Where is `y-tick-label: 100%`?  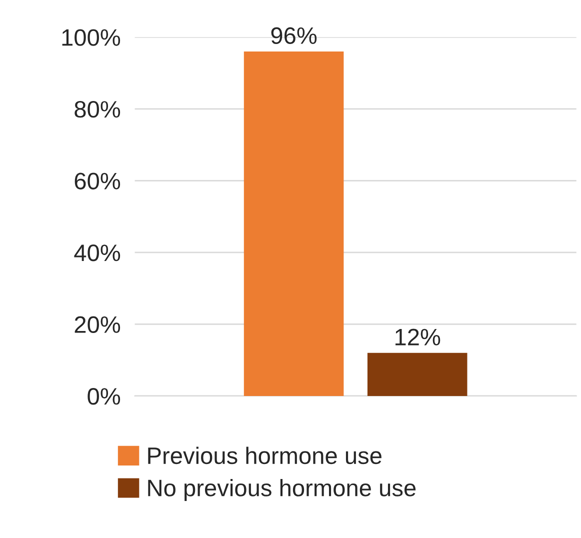
y-tick-label: 100% is located at coordinates (91, 37).